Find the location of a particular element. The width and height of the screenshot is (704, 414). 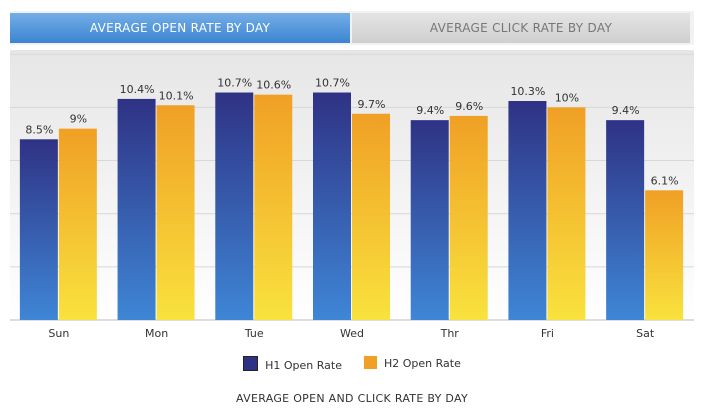

bar-h2-sat is located at coordinates (664, 255).